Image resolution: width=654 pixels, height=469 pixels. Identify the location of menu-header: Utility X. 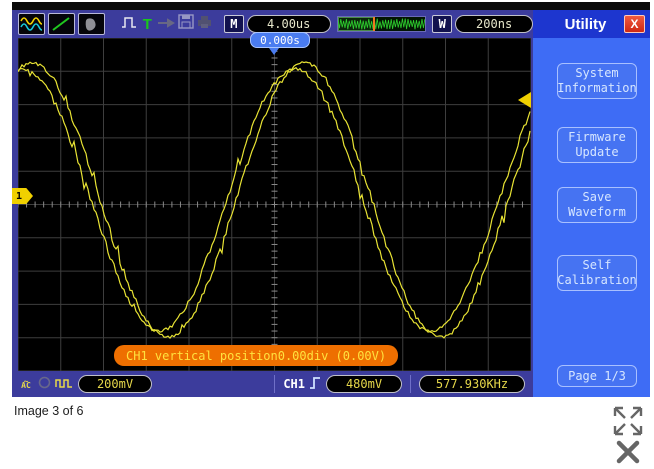
(591, 24).